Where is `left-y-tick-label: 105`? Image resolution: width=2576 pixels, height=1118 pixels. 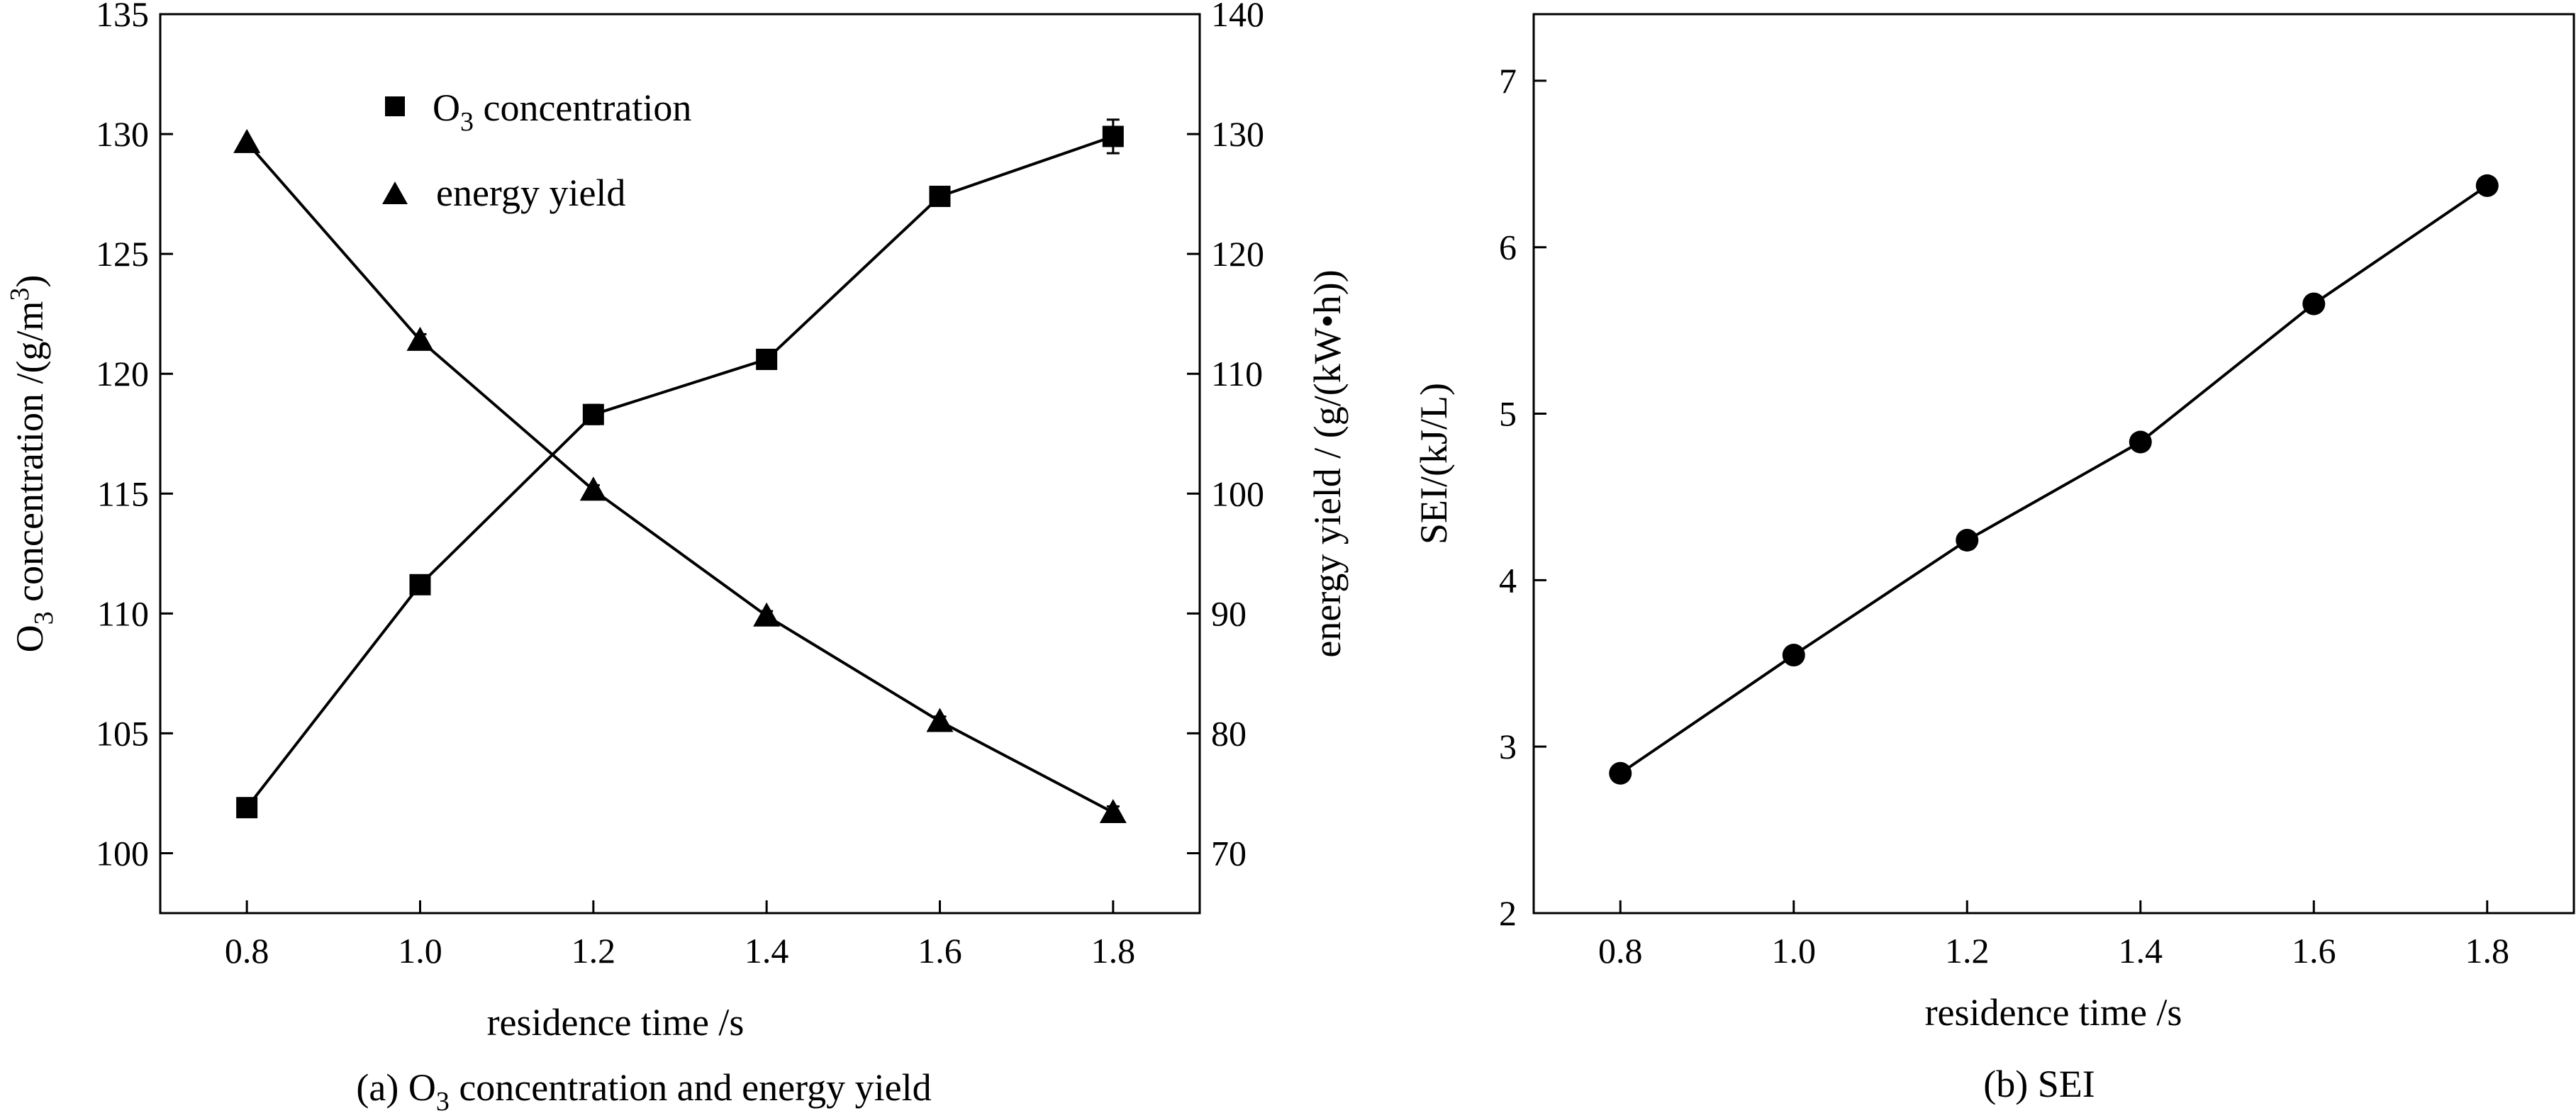 left-y-tick-label: 105 is located at coordinates (122, 733).